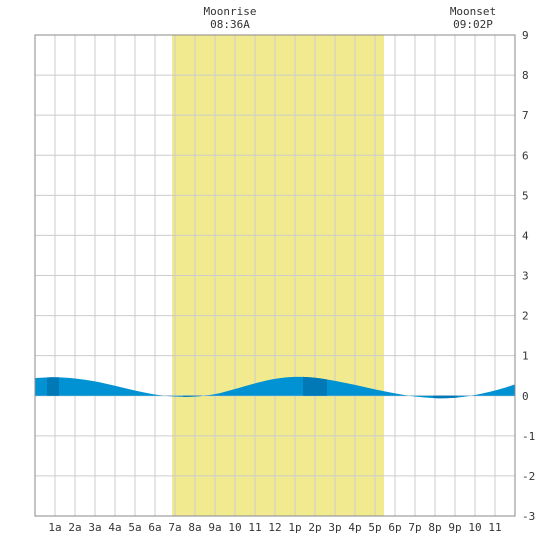 The image size is (550, 550). Describe the element at coordinates (214, 527) in the screenshot. I see `x-tick-label: 9a` at that location.